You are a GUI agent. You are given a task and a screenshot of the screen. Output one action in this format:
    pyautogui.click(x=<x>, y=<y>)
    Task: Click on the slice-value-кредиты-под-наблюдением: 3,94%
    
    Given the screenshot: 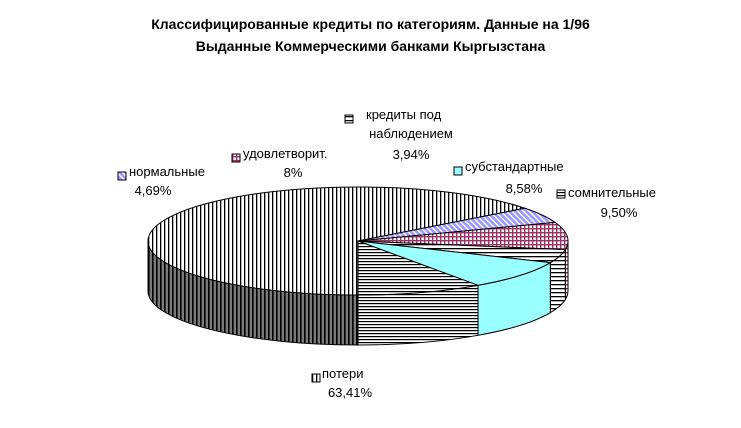 What is the action you would take?
    pyautogui.click(x=411, y=154)
    